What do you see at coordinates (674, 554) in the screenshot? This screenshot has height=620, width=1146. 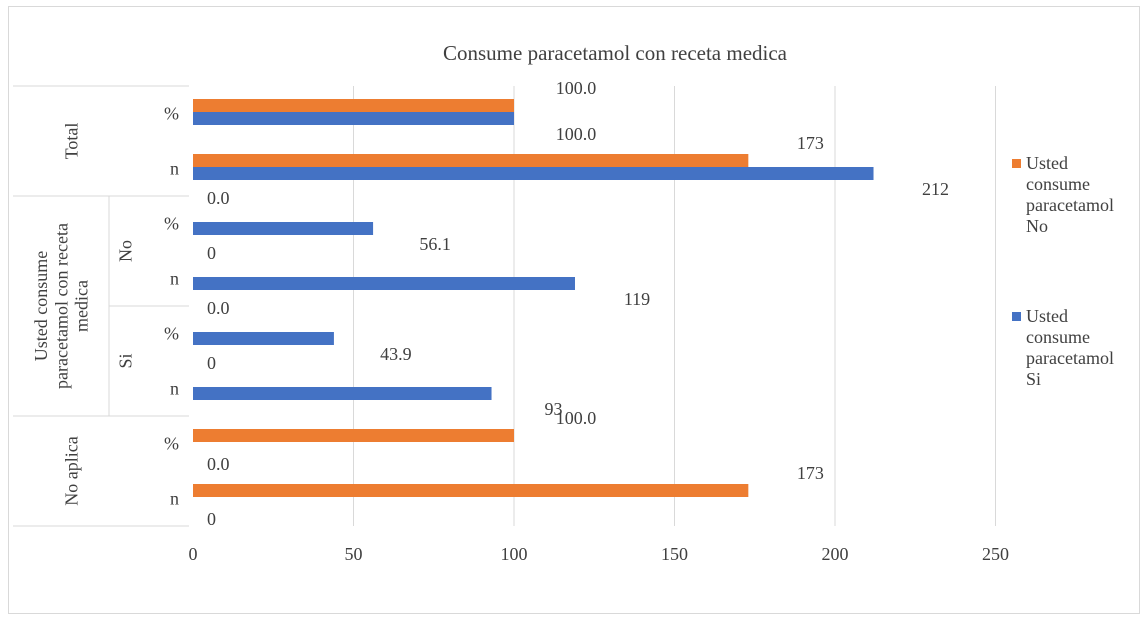 I see `x-tick-label: 150` at bounding box center [674, 554].